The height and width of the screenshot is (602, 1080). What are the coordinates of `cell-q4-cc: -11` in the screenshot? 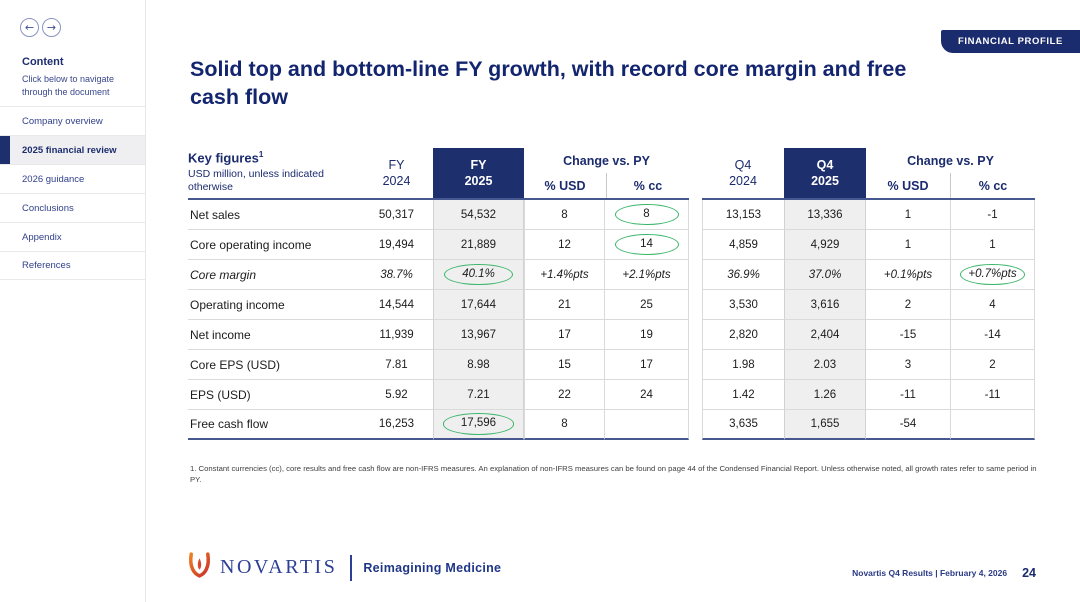 It's located at (992, 395).